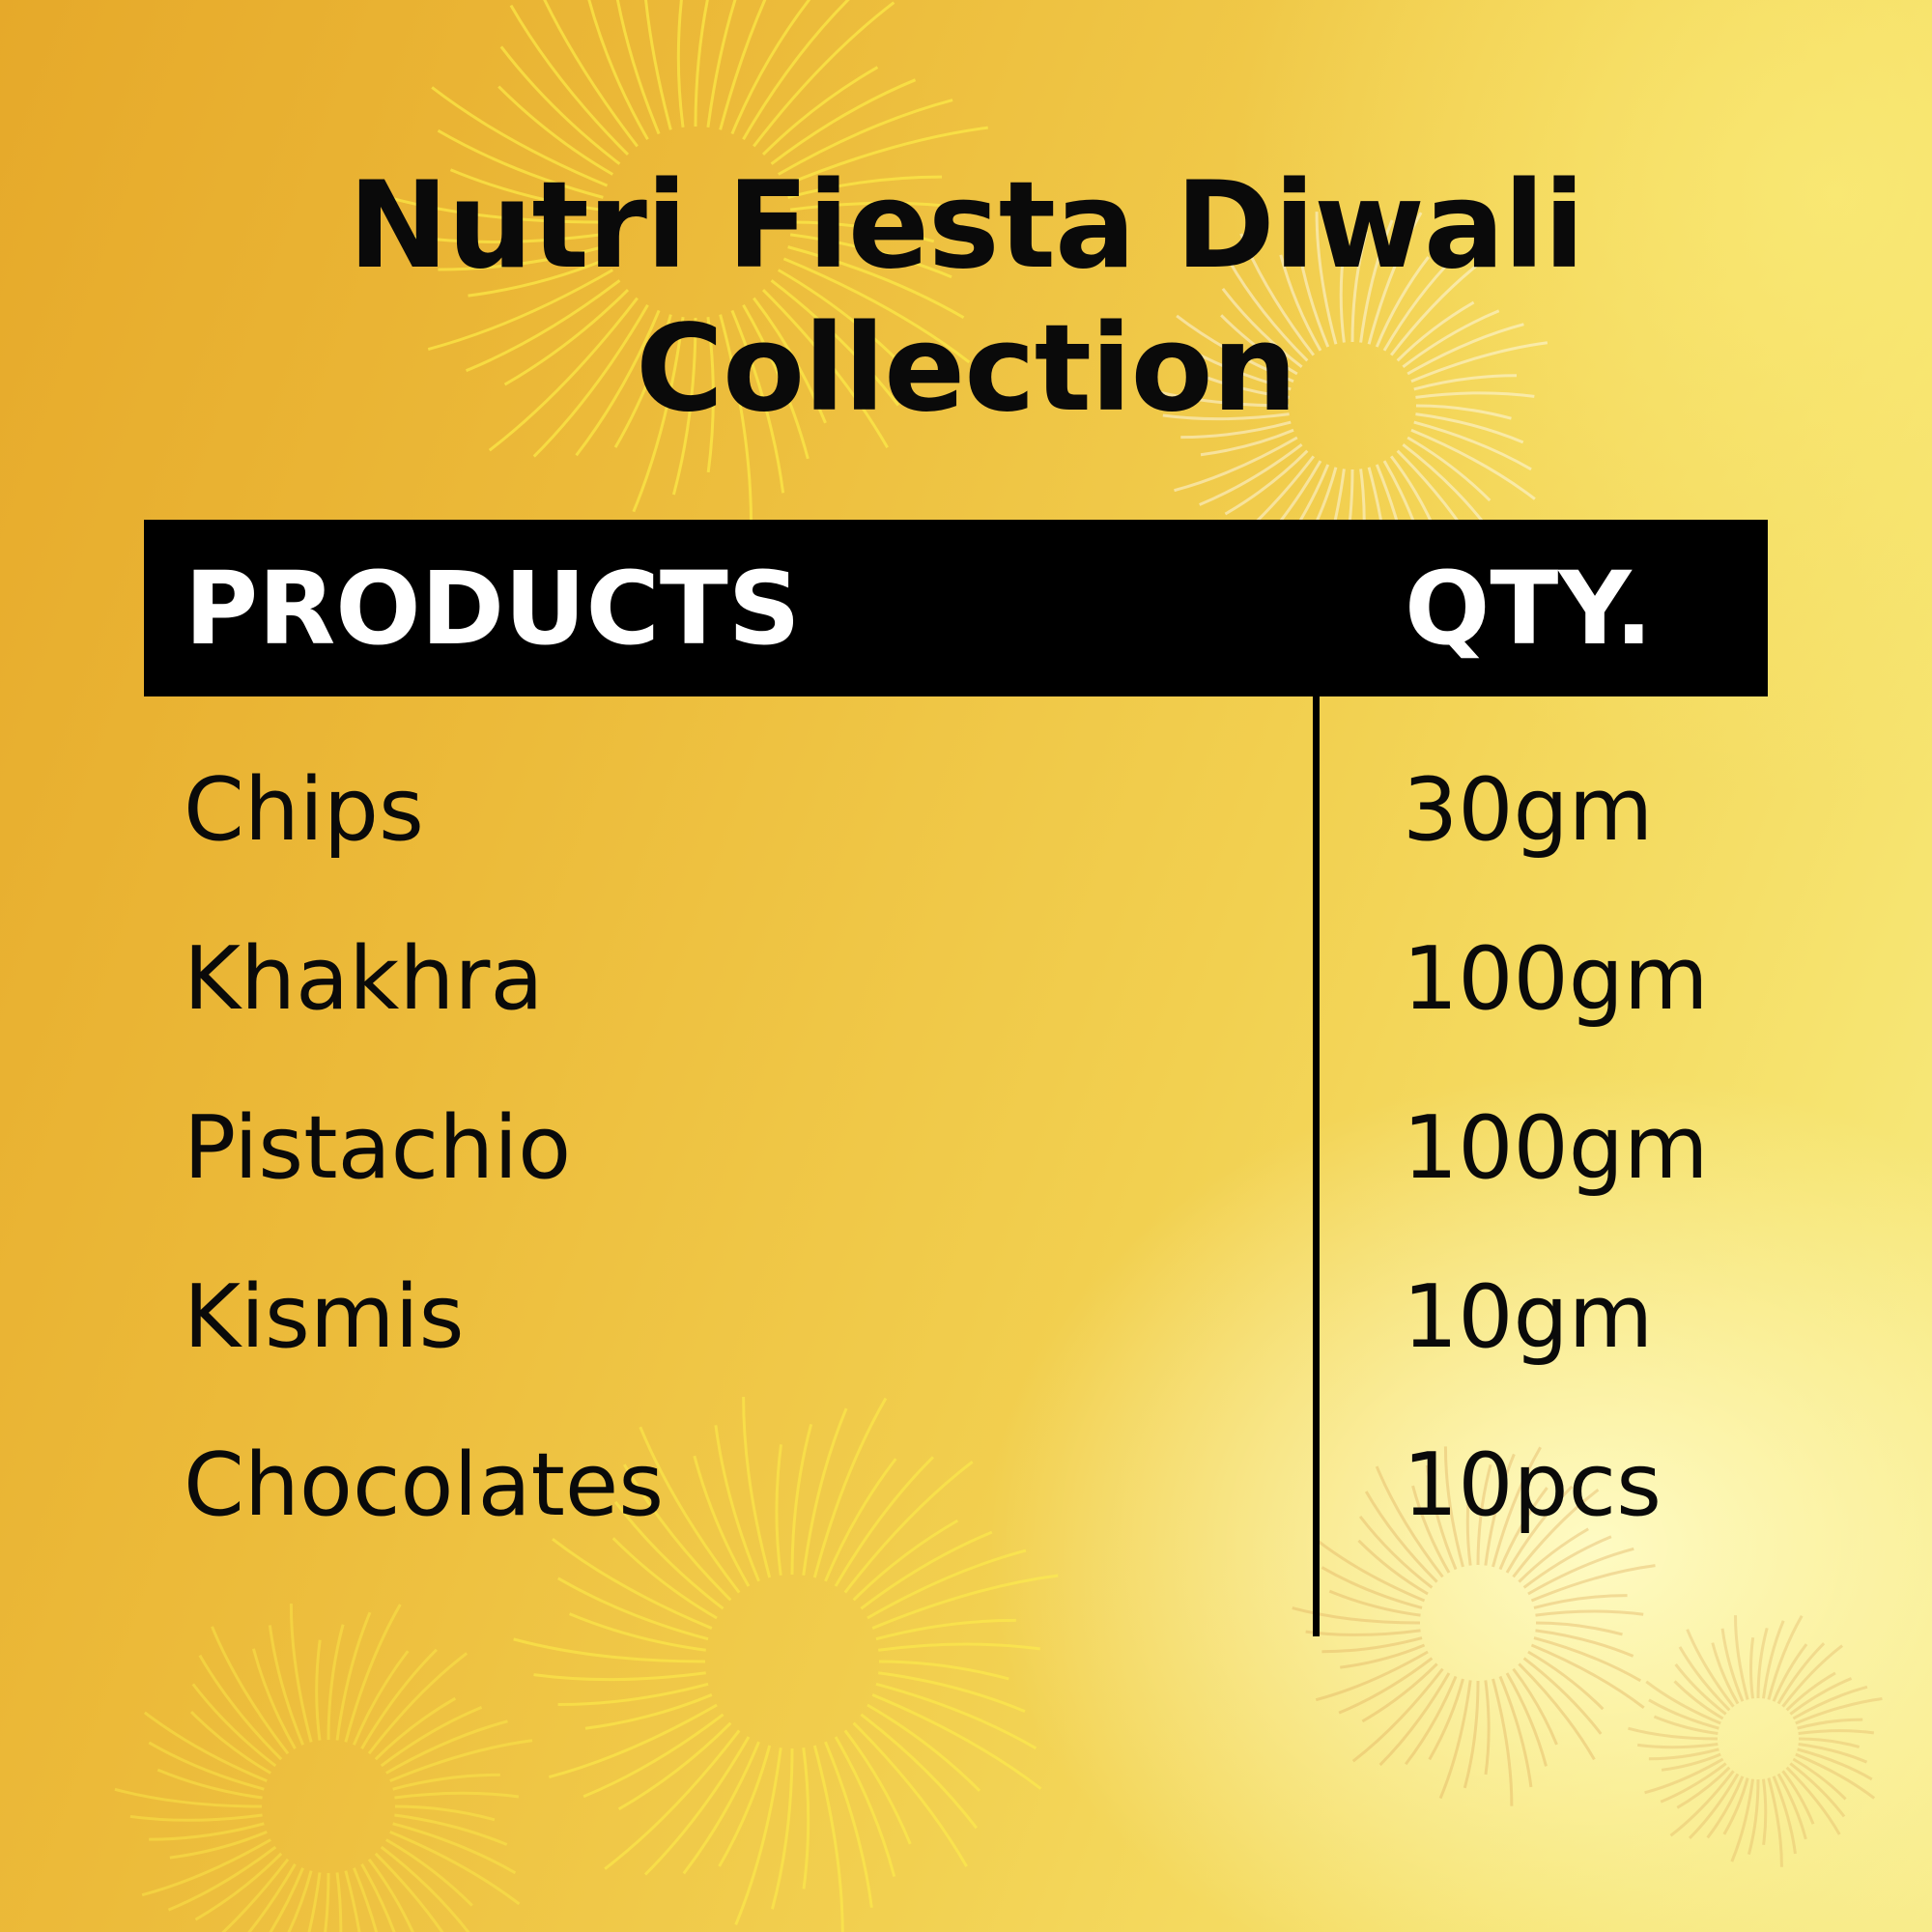 This screenshot has height=1932, width=1932. I want to click on product-name: Pistachio, so click(378, 1148).